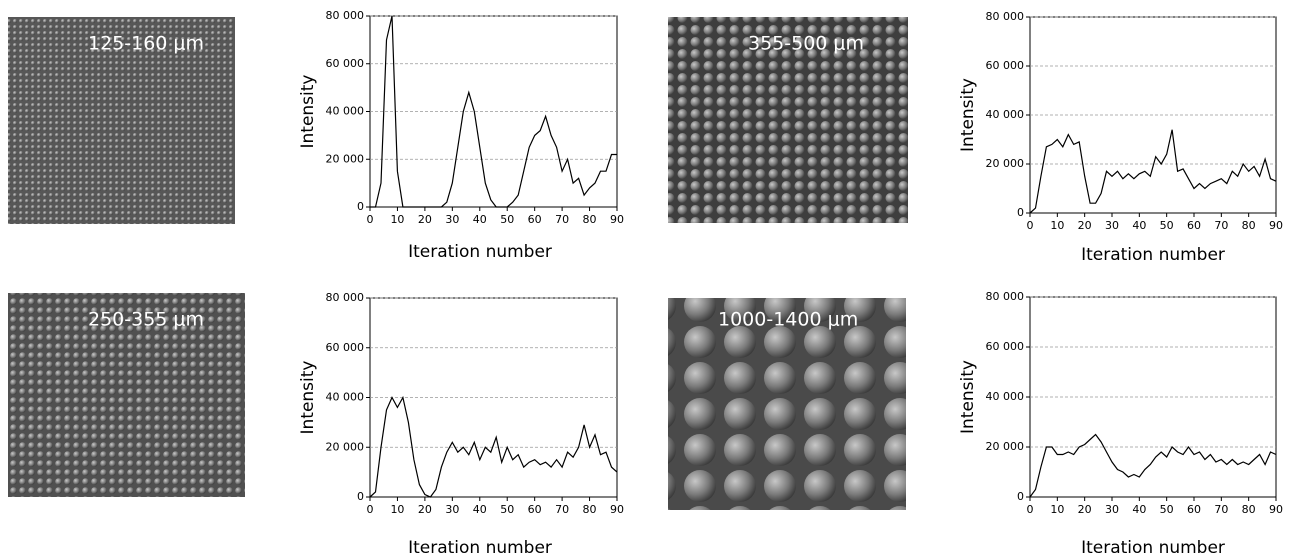 Image resolution: width=1293 pixels, height=559 pixels. What do you see at coordinates (146, 44) in the screenshot?
I see `image-label: 125-160 μm` at bounding box center [146, 44].